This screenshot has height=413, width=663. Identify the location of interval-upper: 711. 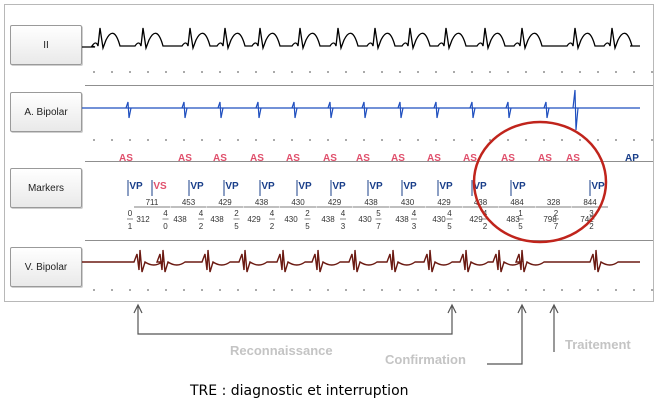
(152, 202).